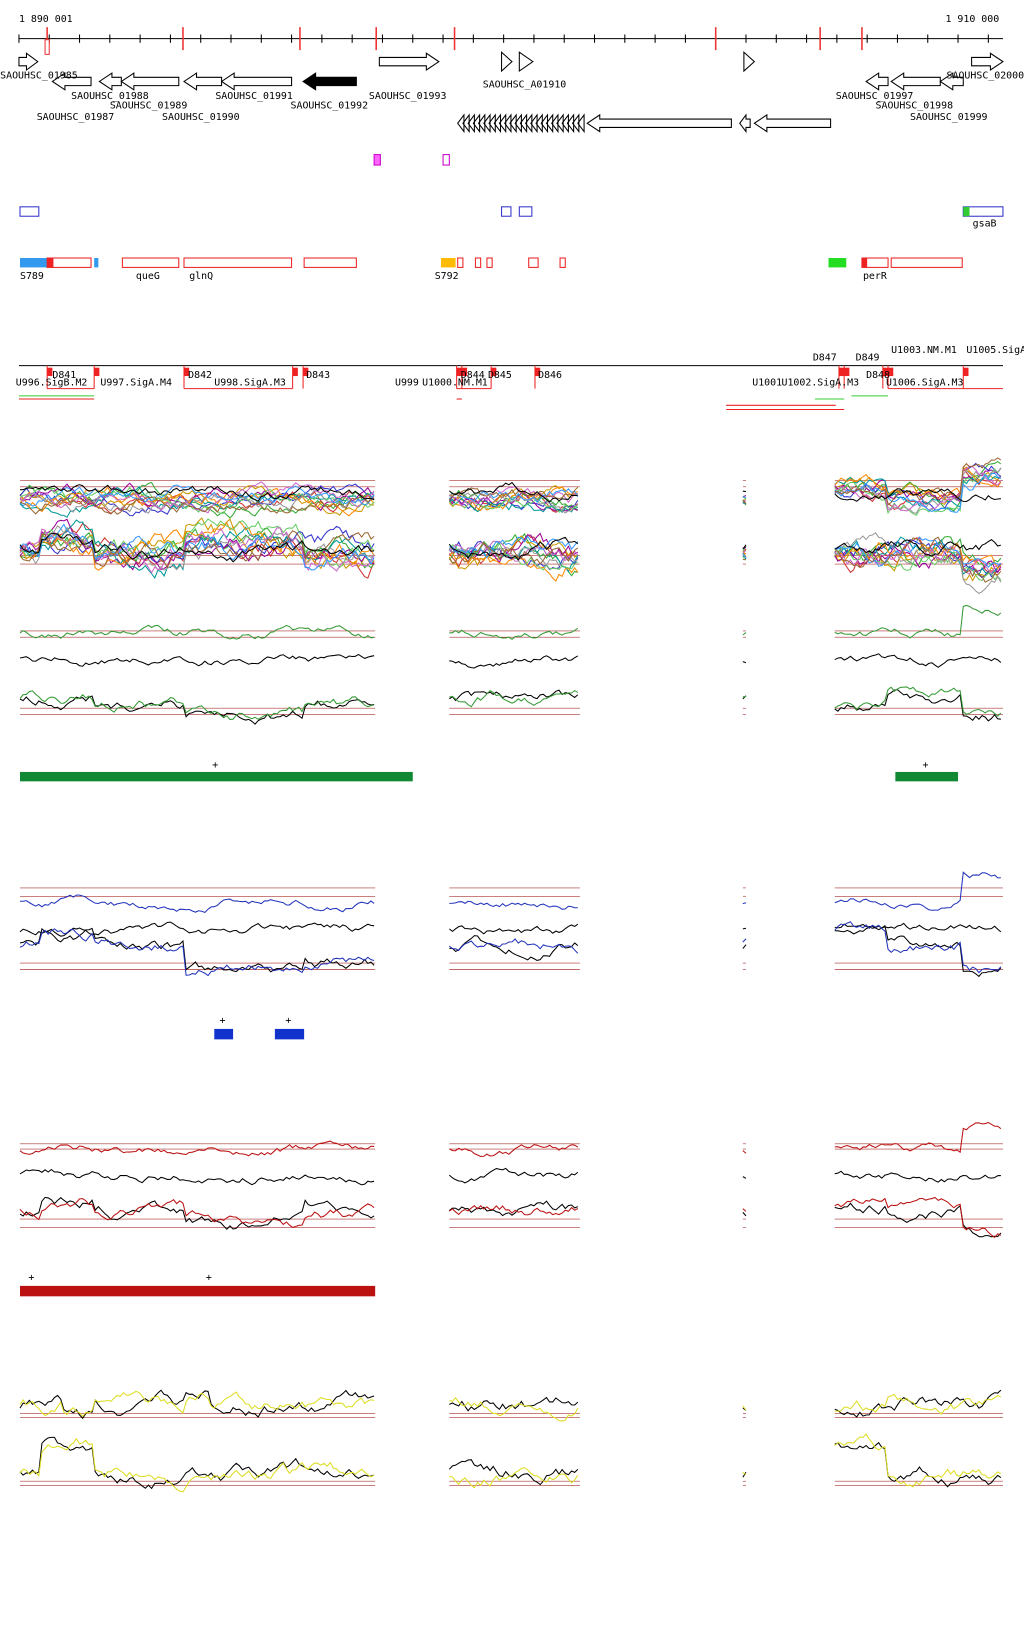 The width and height of the screenshot is (1024, 1645). Describe the element at coordinates (32, 276) in the screenshot. I see `feature-label: S789` at that location.